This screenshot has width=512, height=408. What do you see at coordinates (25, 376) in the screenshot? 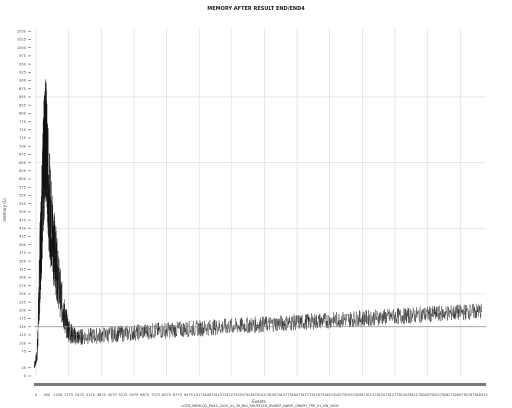
I see `y-tick-label: 0` at bounding box center [25, 376].